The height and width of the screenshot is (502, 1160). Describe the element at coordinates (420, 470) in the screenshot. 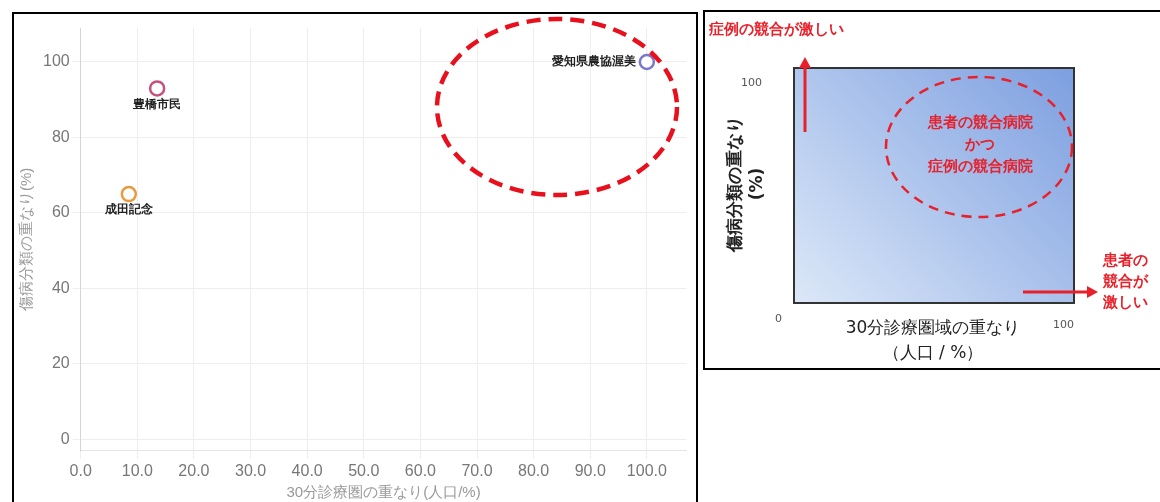

I see `x-tick-label: 60.0` at that location.